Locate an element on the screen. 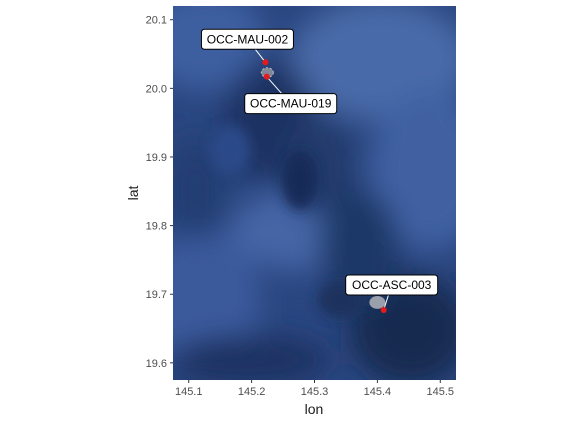 The image size is (579, 424). y-tick-label: 19.7 is located at coordinates (156, 295).